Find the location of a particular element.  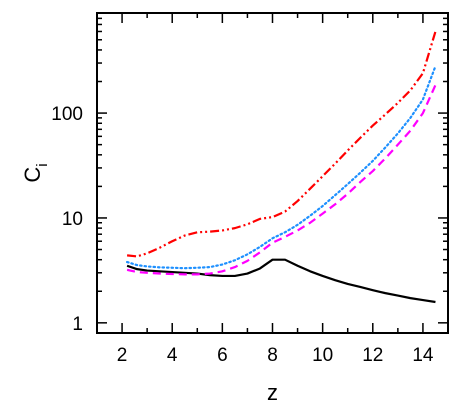

x-tick-label: 10 is located at coordinates (322, 355).